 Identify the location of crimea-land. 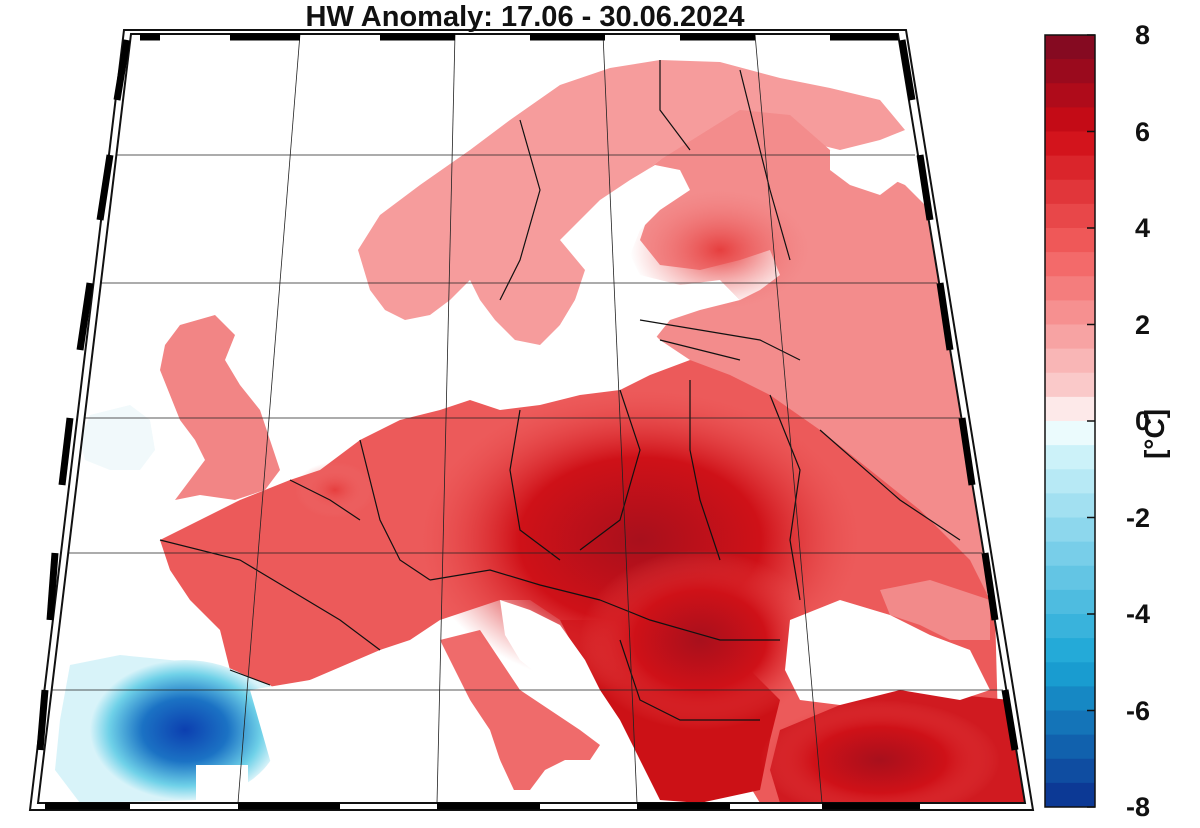
(935, 610).